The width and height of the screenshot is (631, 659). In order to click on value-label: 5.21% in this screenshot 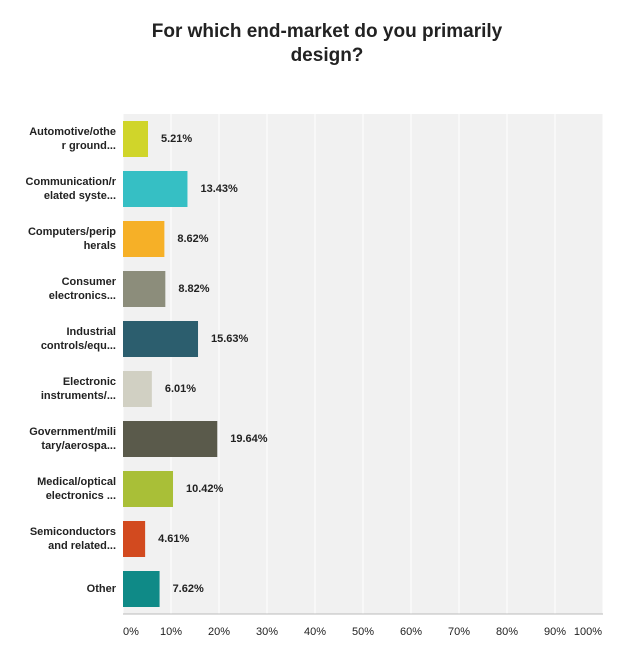, I will do `click(176, 139)`.